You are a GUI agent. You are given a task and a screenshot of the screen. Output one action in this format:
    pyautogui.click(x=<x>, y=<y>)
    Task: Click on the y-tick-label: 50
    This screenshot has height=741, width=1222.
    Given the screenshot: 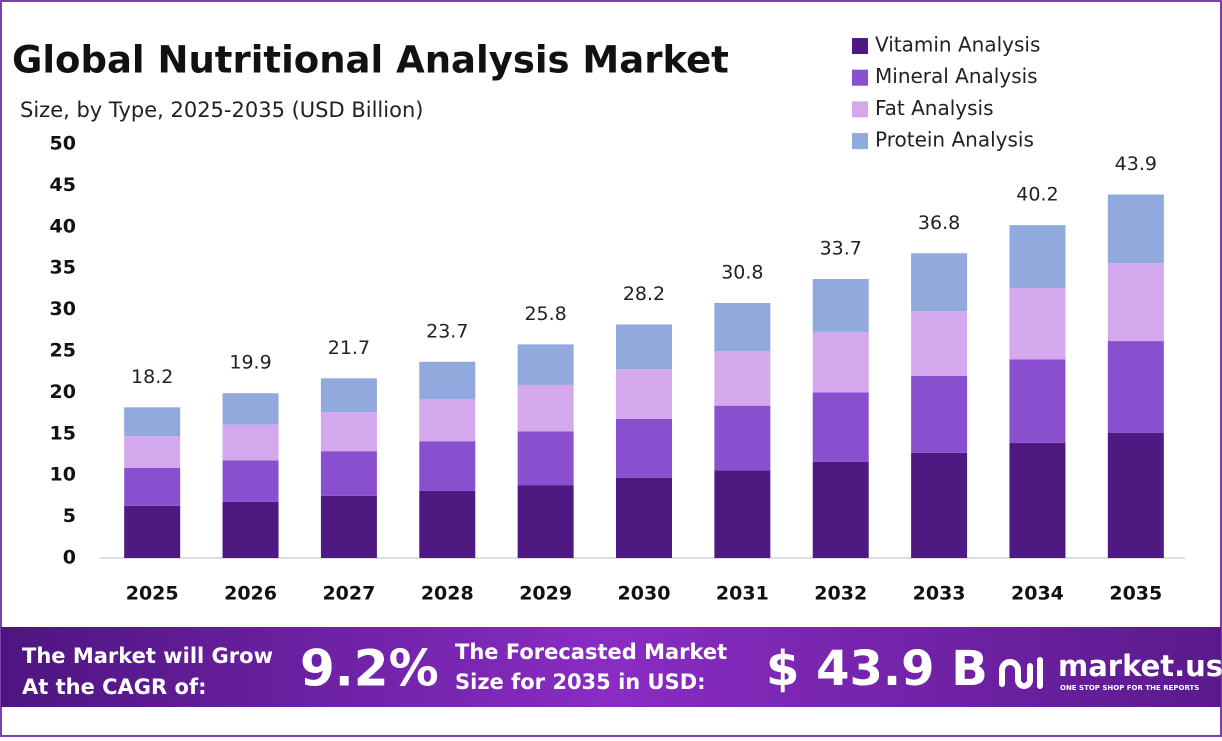 What is the action you would take?
    pyautogui.click(x=63, y=144)
    